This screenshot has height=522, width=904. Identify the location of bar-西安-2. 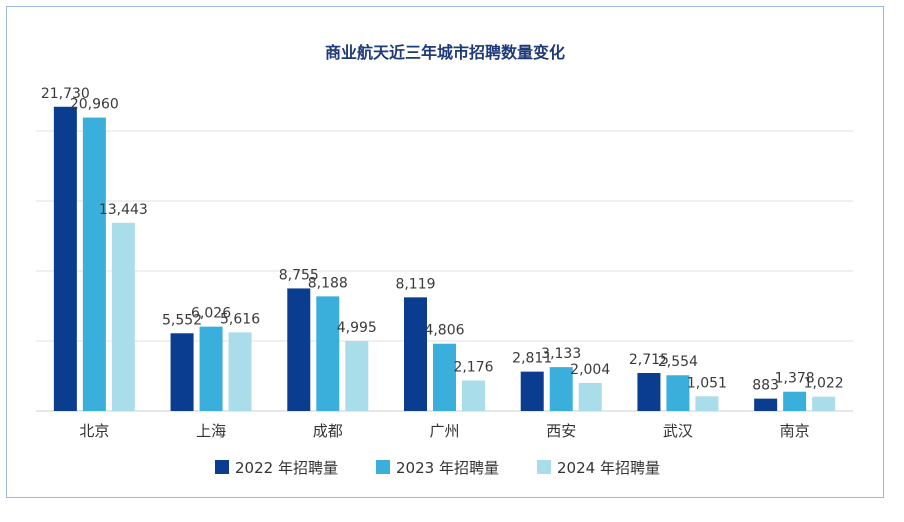
(561, 389).